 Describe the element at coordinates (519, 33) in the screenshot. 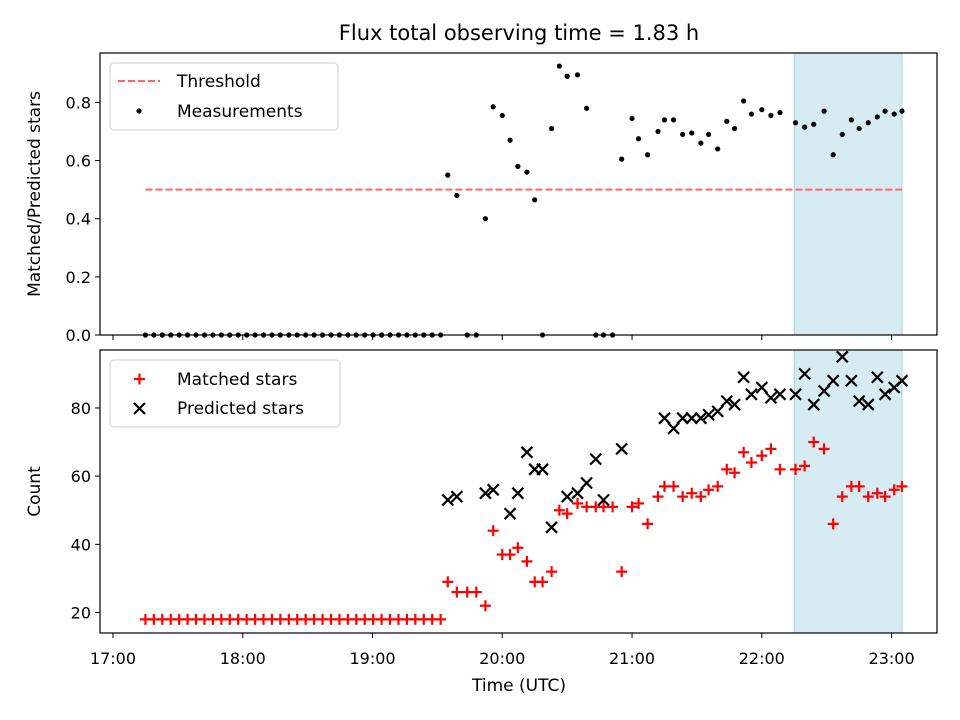

I see `chart-title: Flux total observing time = 1.83 h` at that location.